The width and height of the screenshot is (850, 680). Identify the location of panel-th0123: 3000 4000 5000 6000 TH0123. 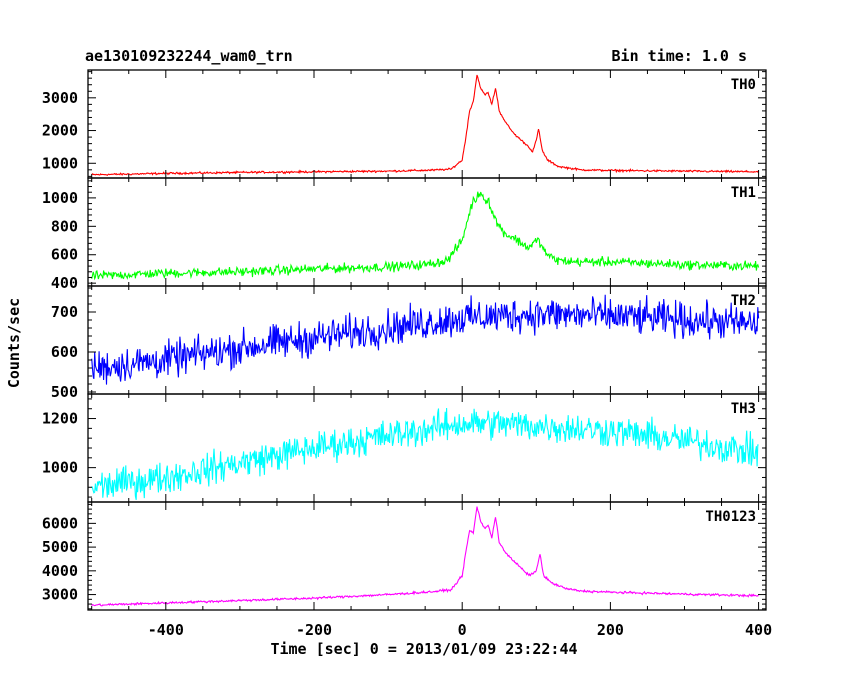
(404, 556).